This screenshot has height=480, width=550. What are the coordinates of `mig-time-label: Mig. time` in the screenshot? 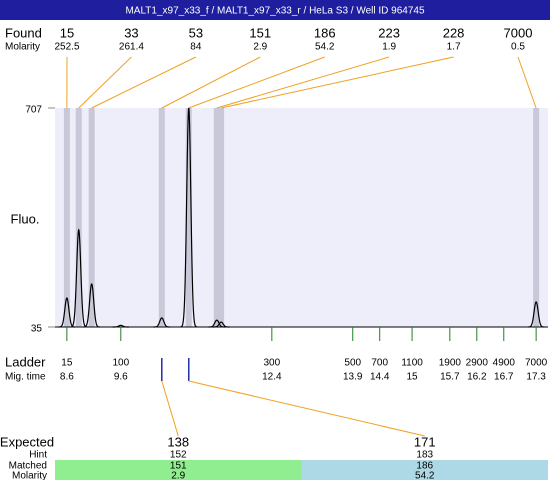 It's located at (25, 377).